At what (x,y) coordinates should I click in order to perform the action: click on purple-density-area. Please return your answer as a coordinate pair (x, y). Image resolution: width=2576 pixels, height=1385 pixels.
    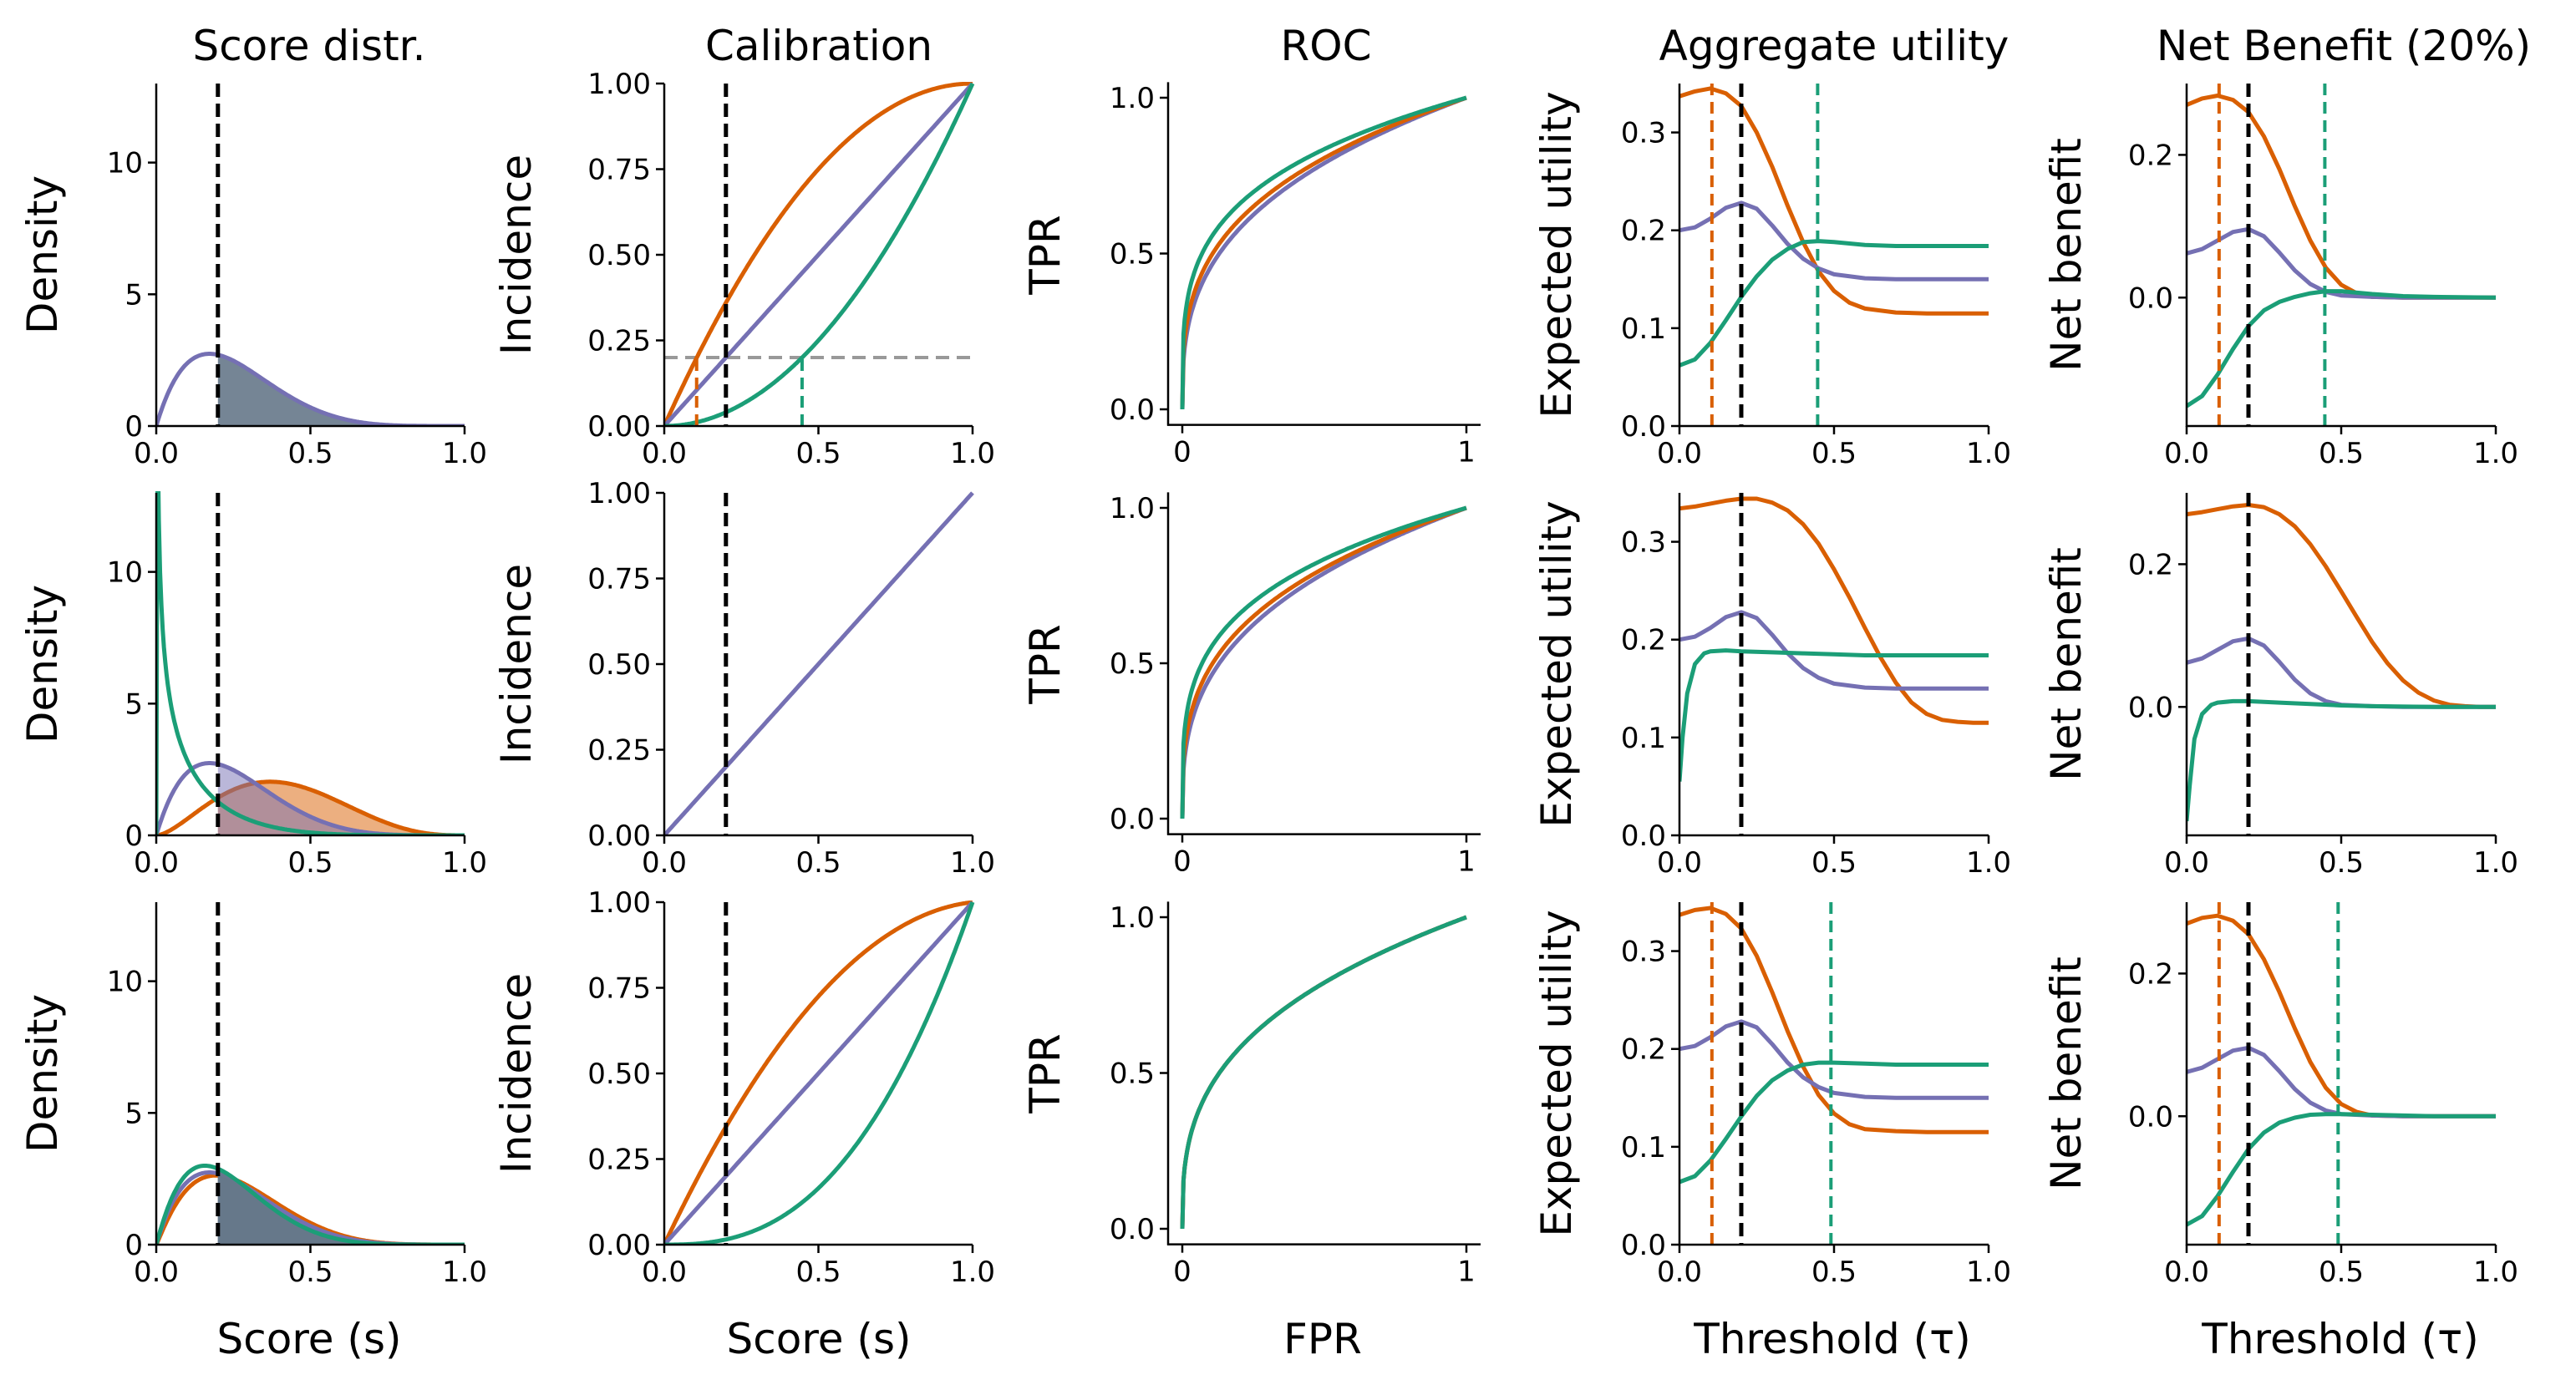
    Looking at the image, I should click on (341, 390).